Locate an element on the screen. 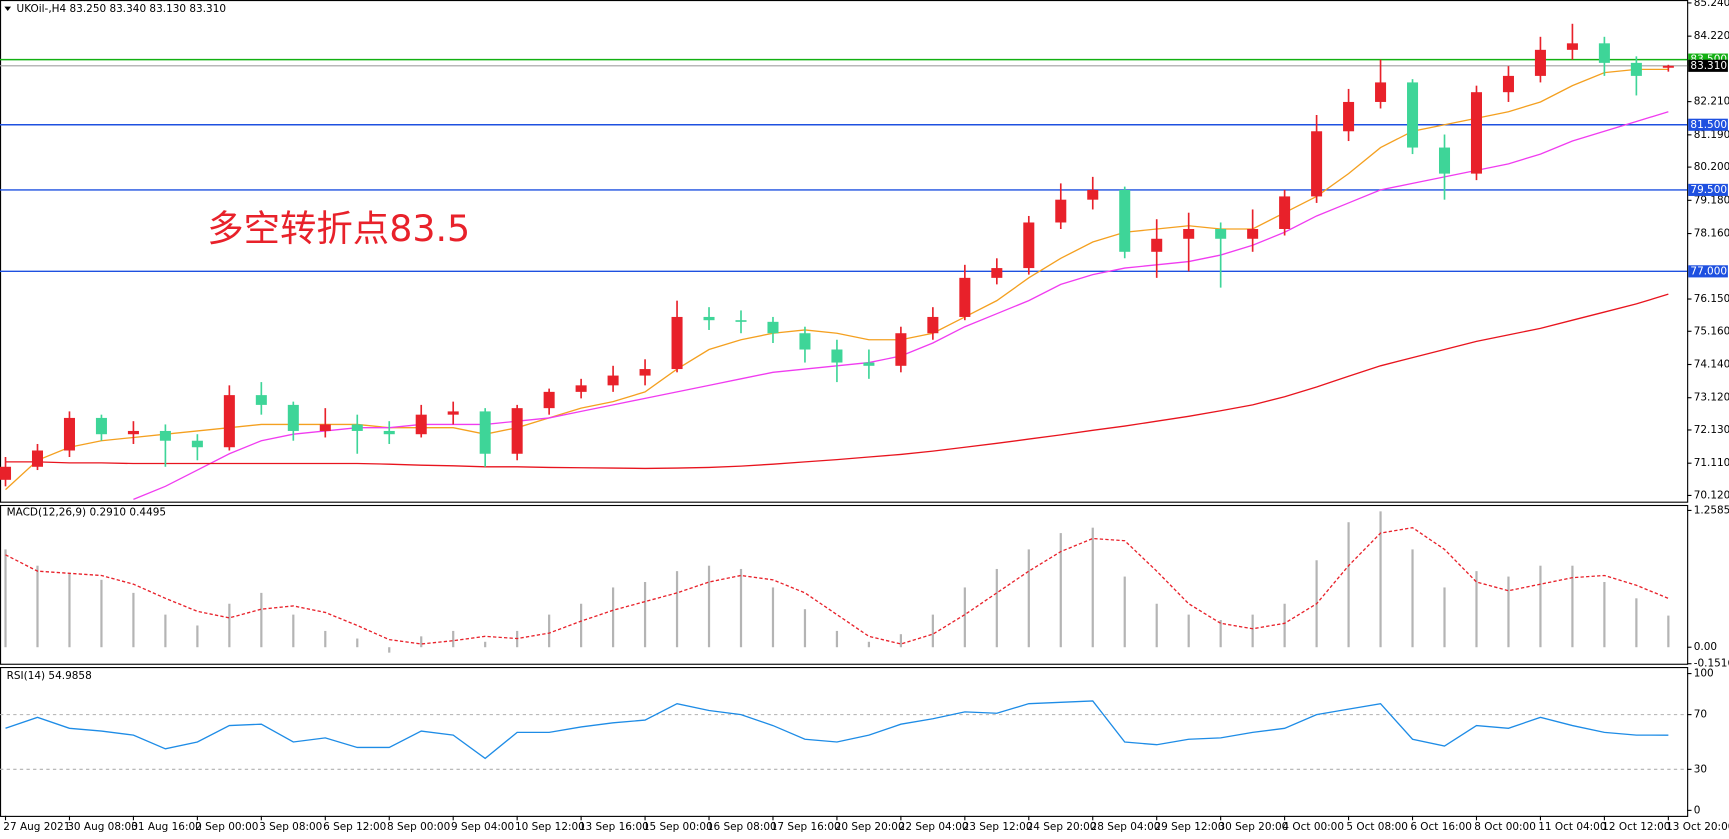  x-tick-label: 31 Aug 16:00 is located at coordinates (166, 827).